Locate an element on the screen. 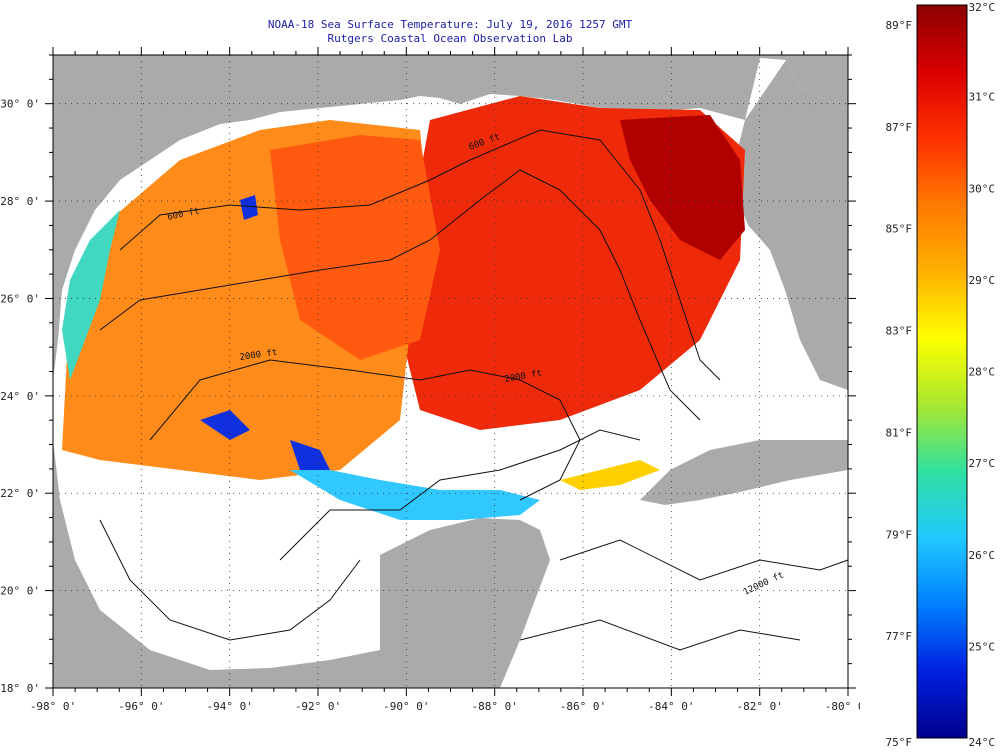 Image resolution: width=1000 pixels, height=754 pixels. sst-cool-coast is located at coordinates (91, 295).